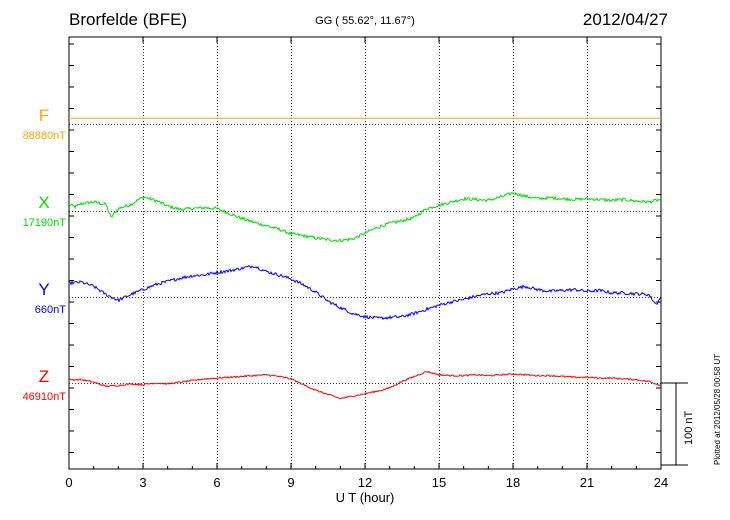 The image size is (730, 520). Describe the element at coordinates (439, 482) in the screenshot. I see `x-tick-label-15: 15` at that location.